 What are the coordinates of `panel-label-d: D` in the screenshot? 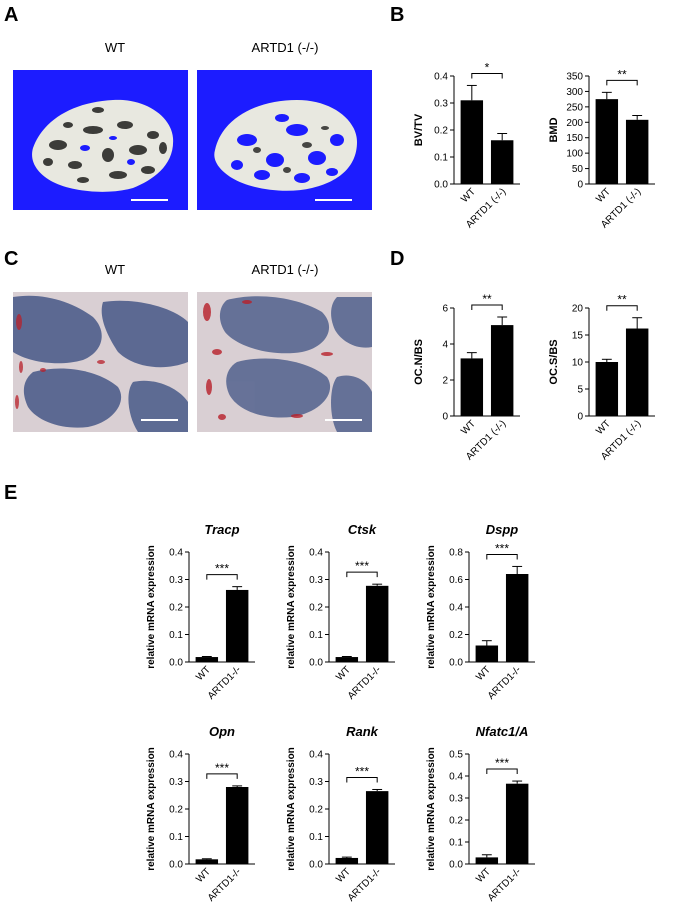 It's located at (397, 259).